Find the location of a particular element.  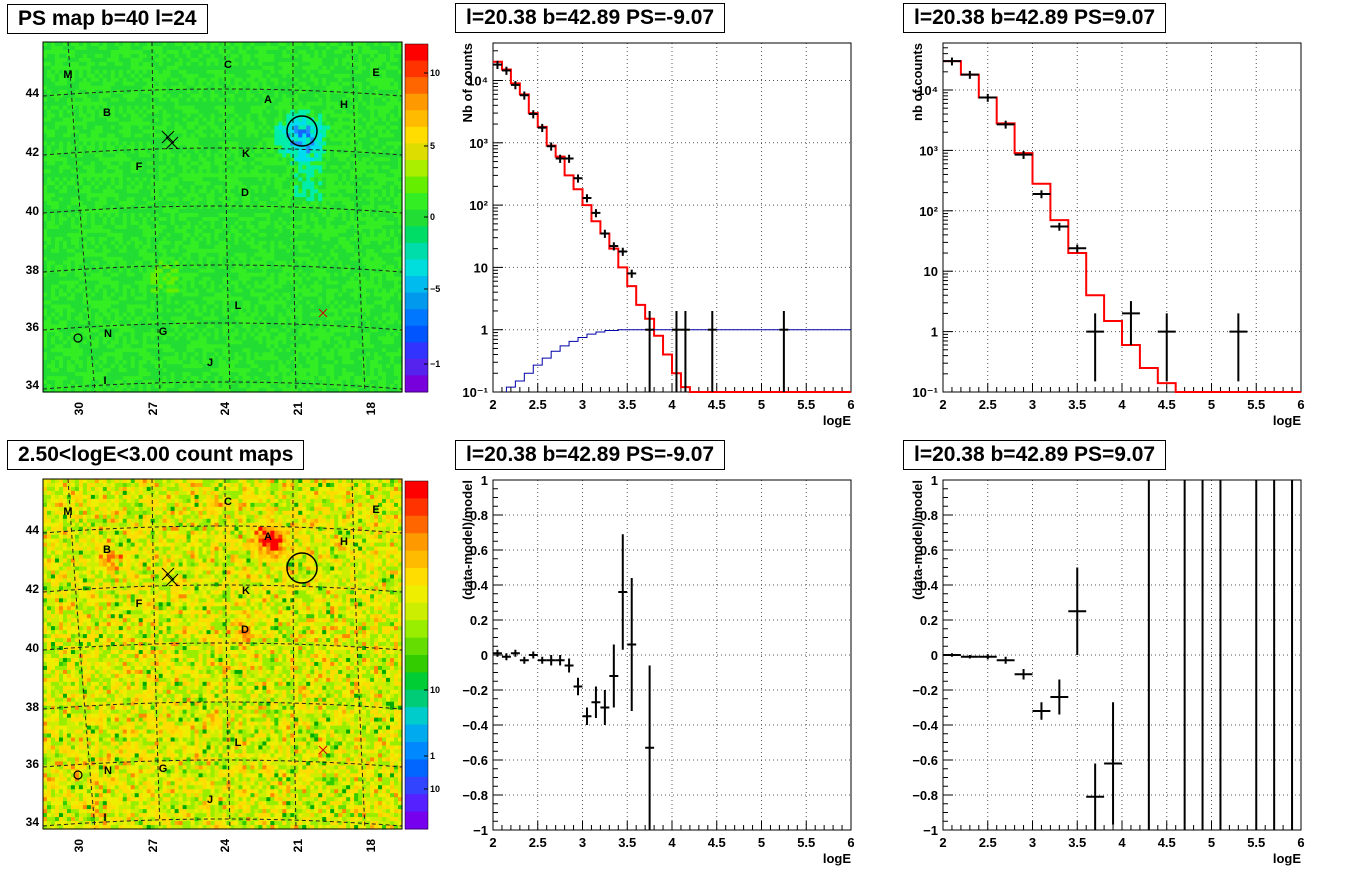

x-tick-label: 6 is located at coordinates (850, 404).